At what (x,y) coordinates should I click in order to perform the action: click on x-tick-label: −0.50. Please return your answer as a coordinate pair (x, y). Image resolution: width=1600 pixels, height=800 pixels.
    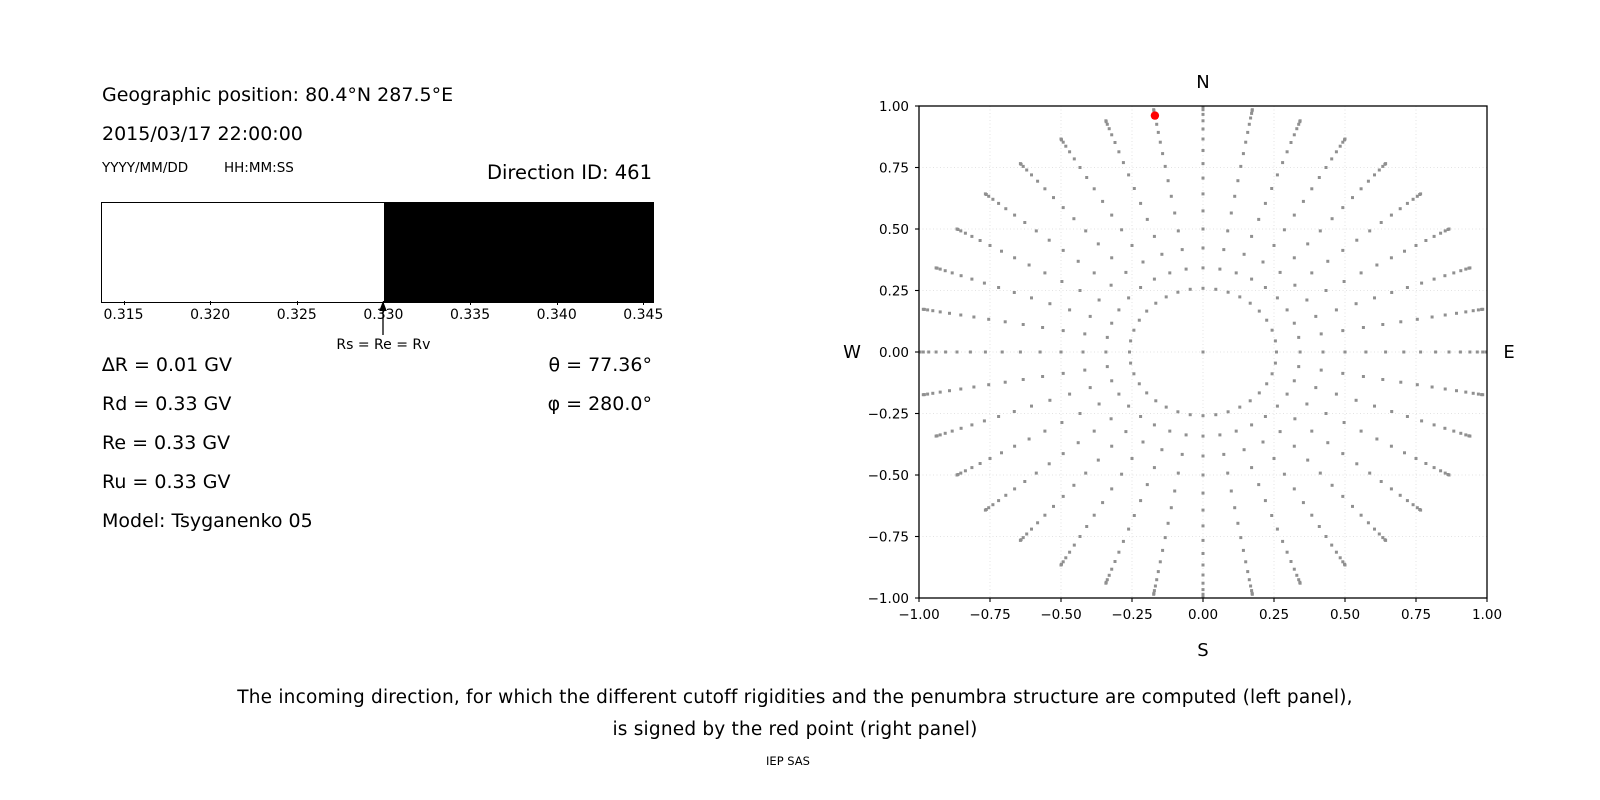
    Looking at the image, I should click on (1060, 615).